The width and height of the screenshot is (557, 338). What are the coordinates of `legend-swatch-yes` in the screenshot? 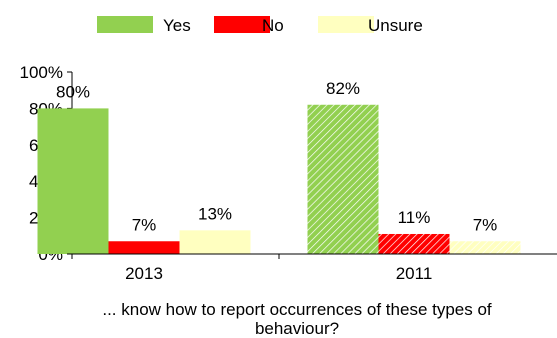 It's located at (125, 24).